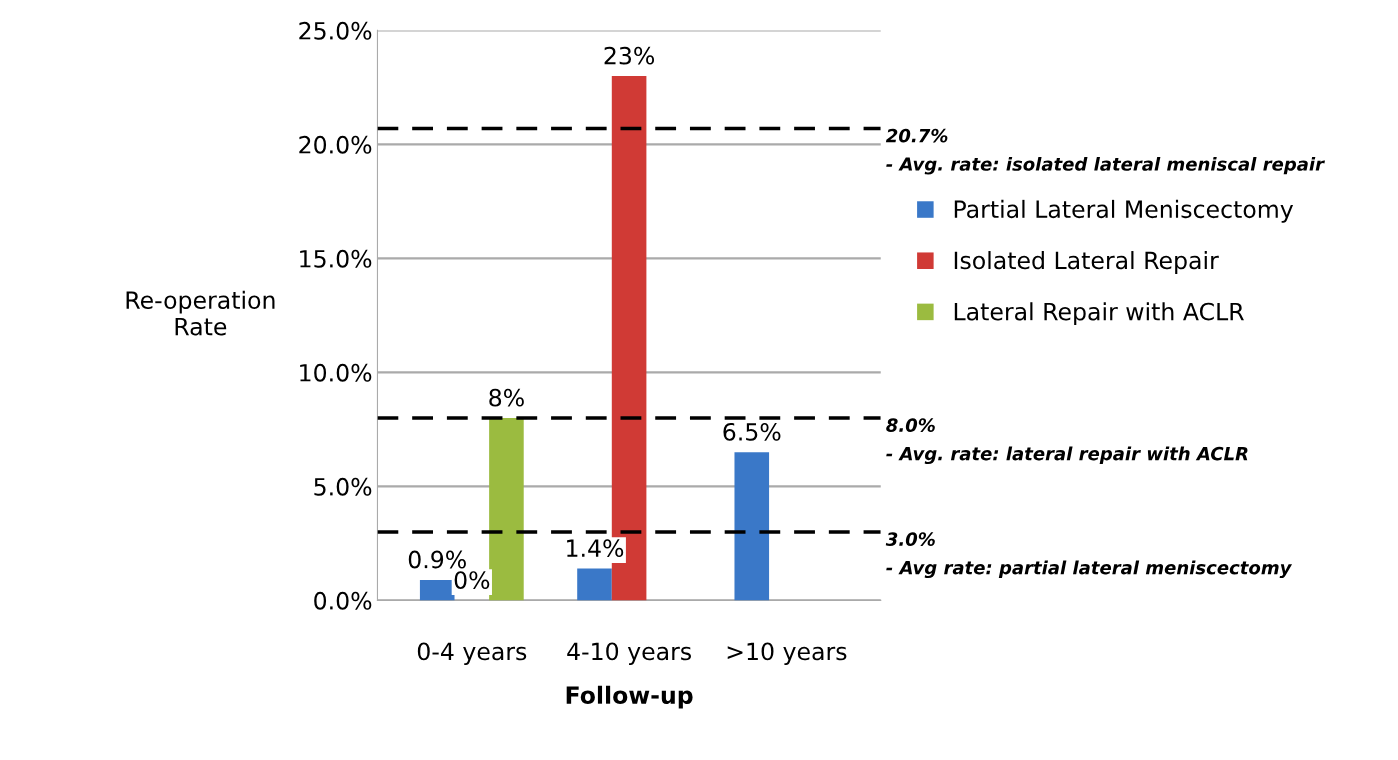 The image size is (1398, 760). Describe the element at coordinates (343, 600) in the screenshot. I see `y-tick-label: 0.0%` at that location.